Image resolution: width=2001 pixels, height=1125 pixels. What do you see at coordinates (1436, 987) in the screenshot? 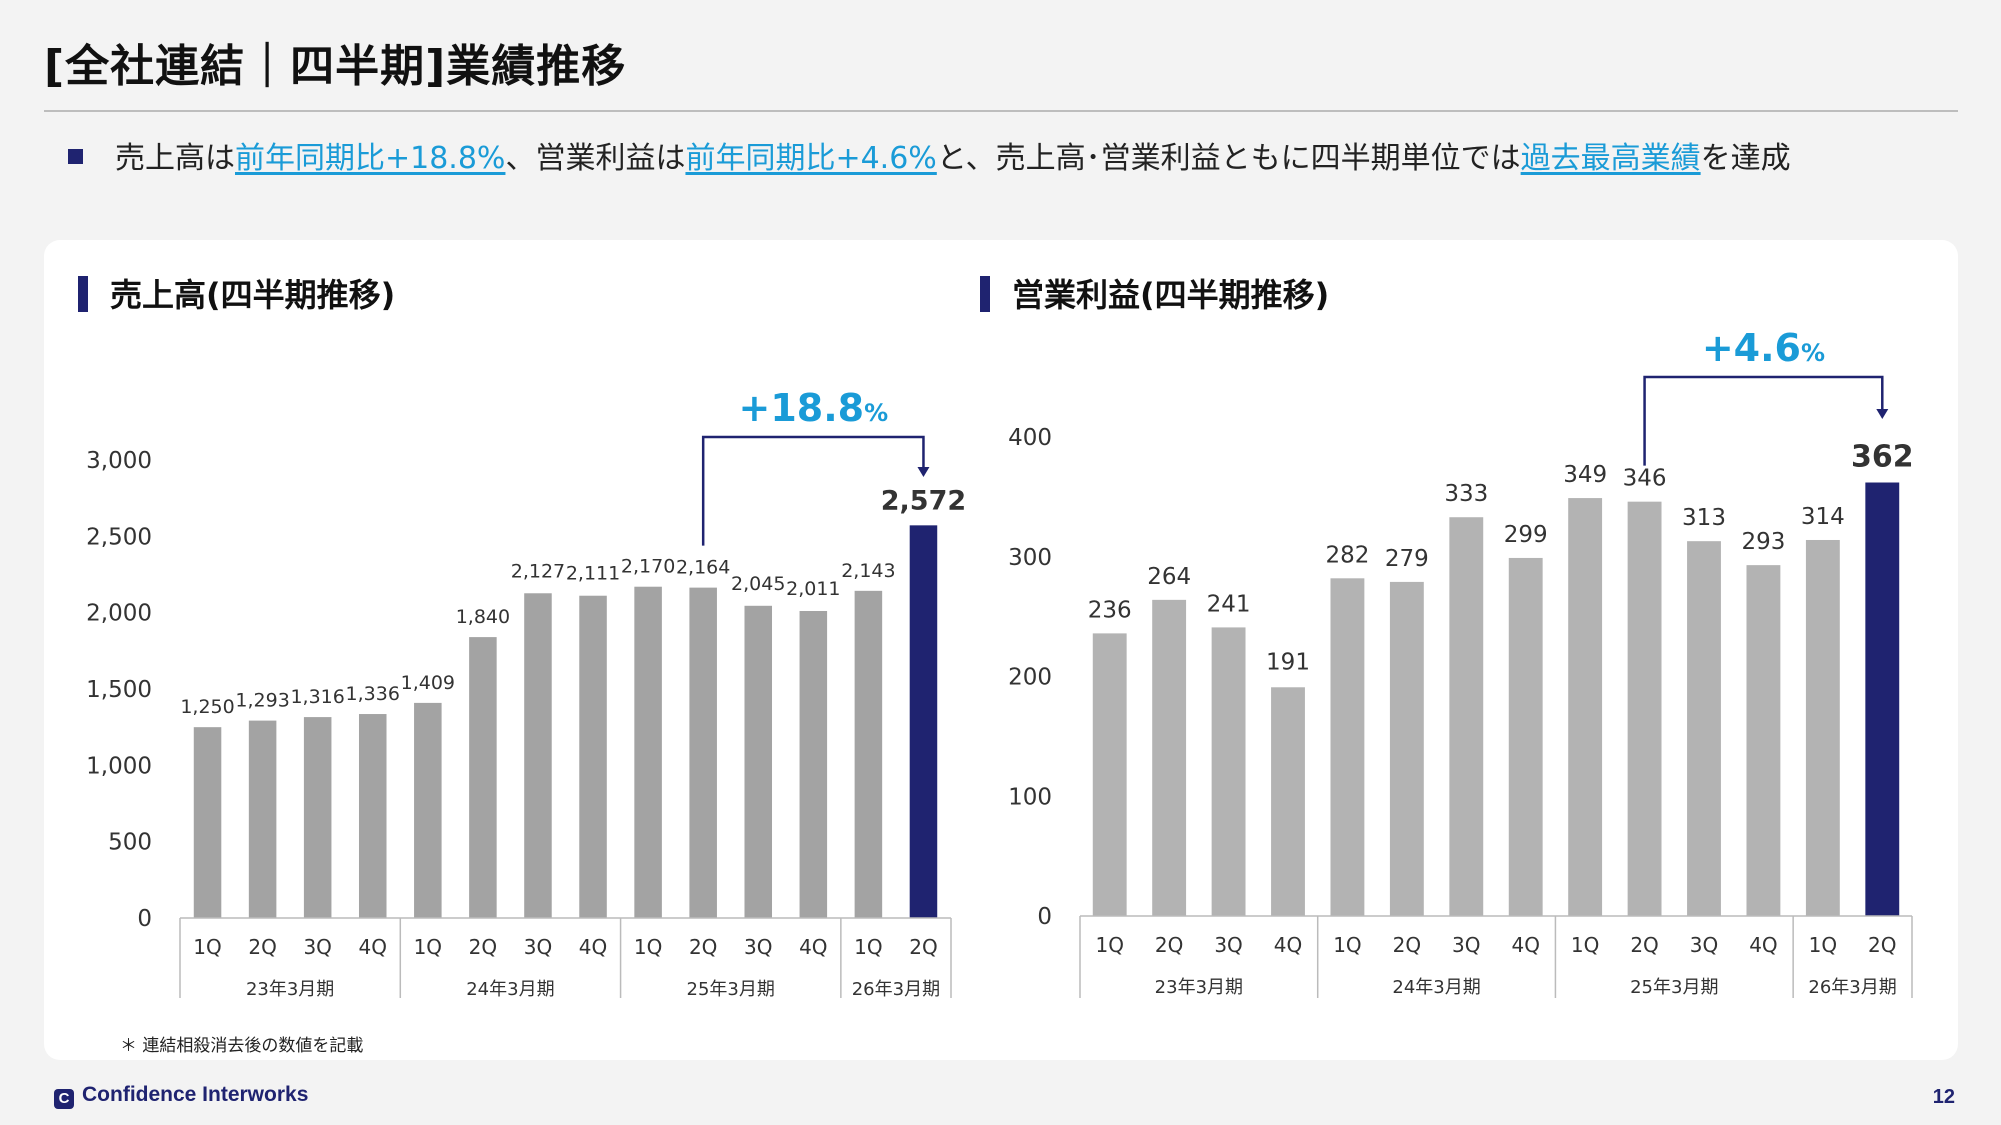
I see `group-label: 24年3月期` at bounding box center [1436, 987].